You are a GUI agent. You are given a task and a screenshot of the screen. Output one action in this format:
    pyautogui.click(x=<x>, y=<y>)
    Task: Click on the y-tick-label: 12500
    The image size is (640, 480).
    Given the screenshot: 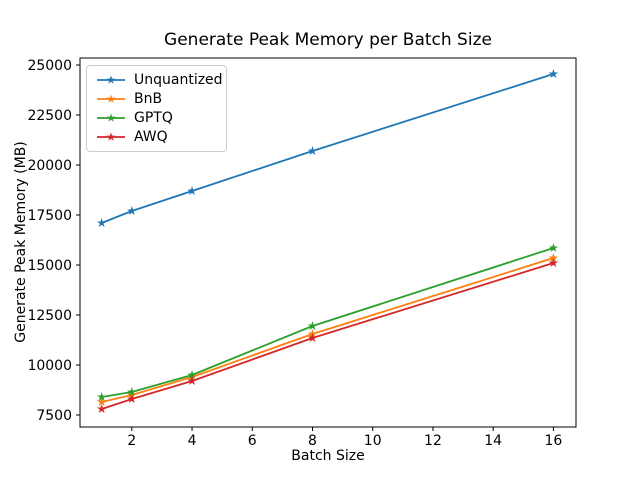 What is the action you would take?
    pyautogui.click(x=49, y=316)
    